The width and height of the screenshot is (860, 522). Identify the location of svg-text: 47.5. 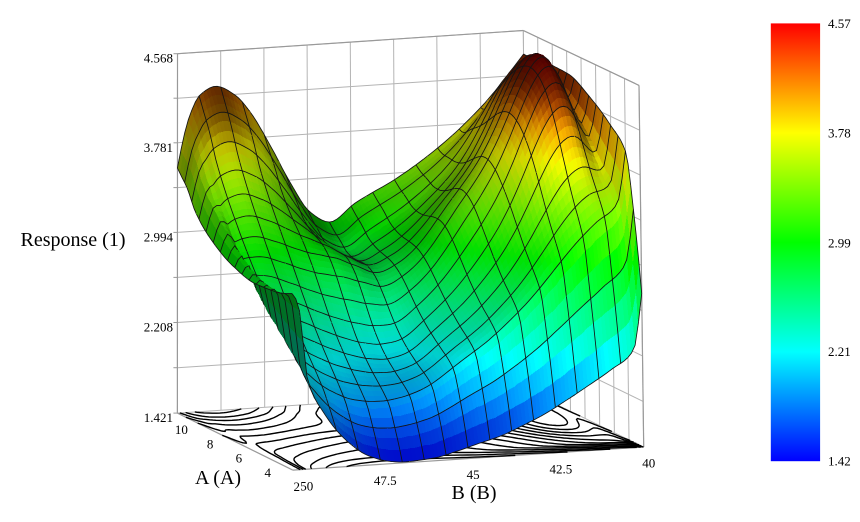
(385, 480).